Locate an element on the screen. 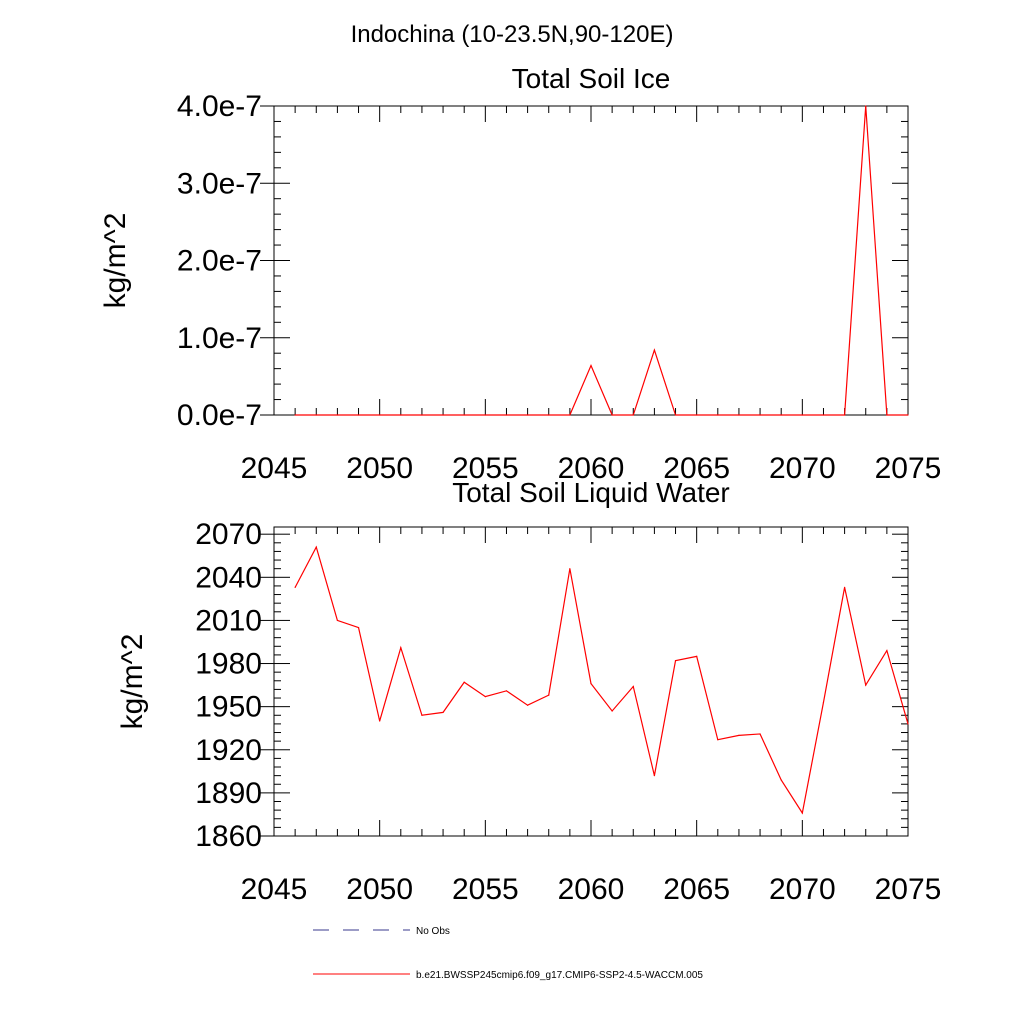 The image size is (1024, 1024). y-tick-label: 1950 is located at coordinates (228, 707).